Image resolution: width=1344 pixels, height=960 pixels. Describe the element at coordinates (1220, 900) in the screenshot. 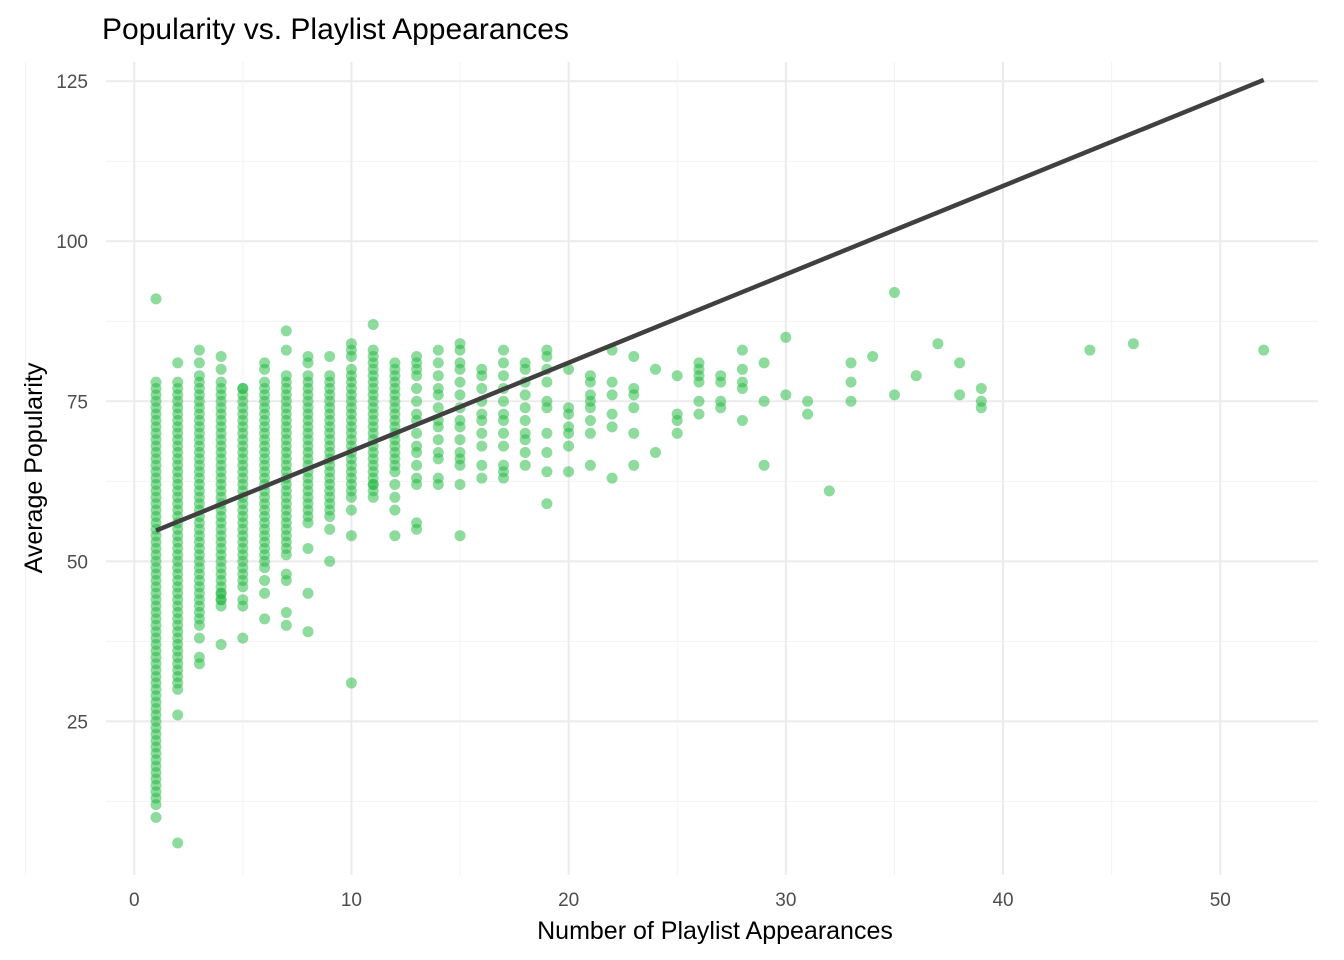

I see `x-tick-label: 50` at that location.